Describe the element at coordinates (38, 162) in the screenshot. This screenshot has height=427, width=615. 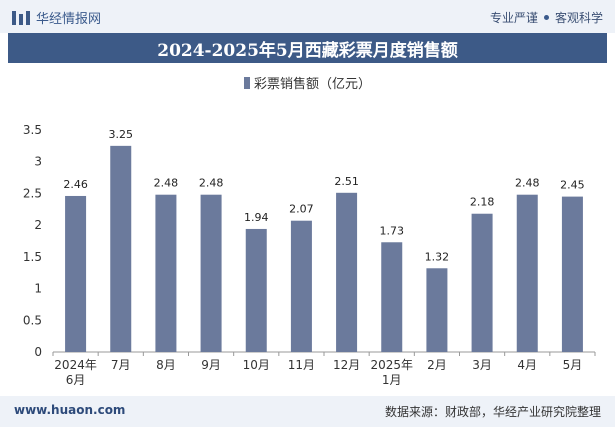
I see `y-tick-label: 3` at that location.